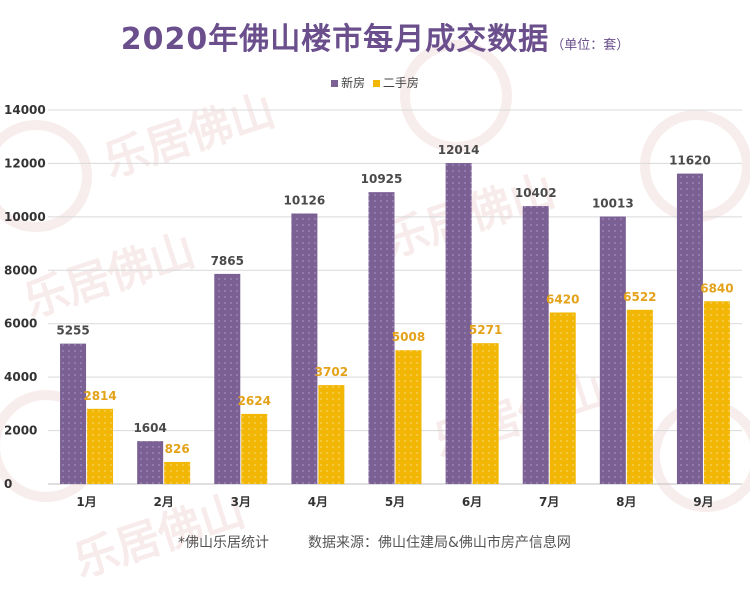 This screenshot has width=750, height=590. Describe the element at coordinates (305, 200) in the screenshot. I see `data-label-new-house: 10126` at that location.